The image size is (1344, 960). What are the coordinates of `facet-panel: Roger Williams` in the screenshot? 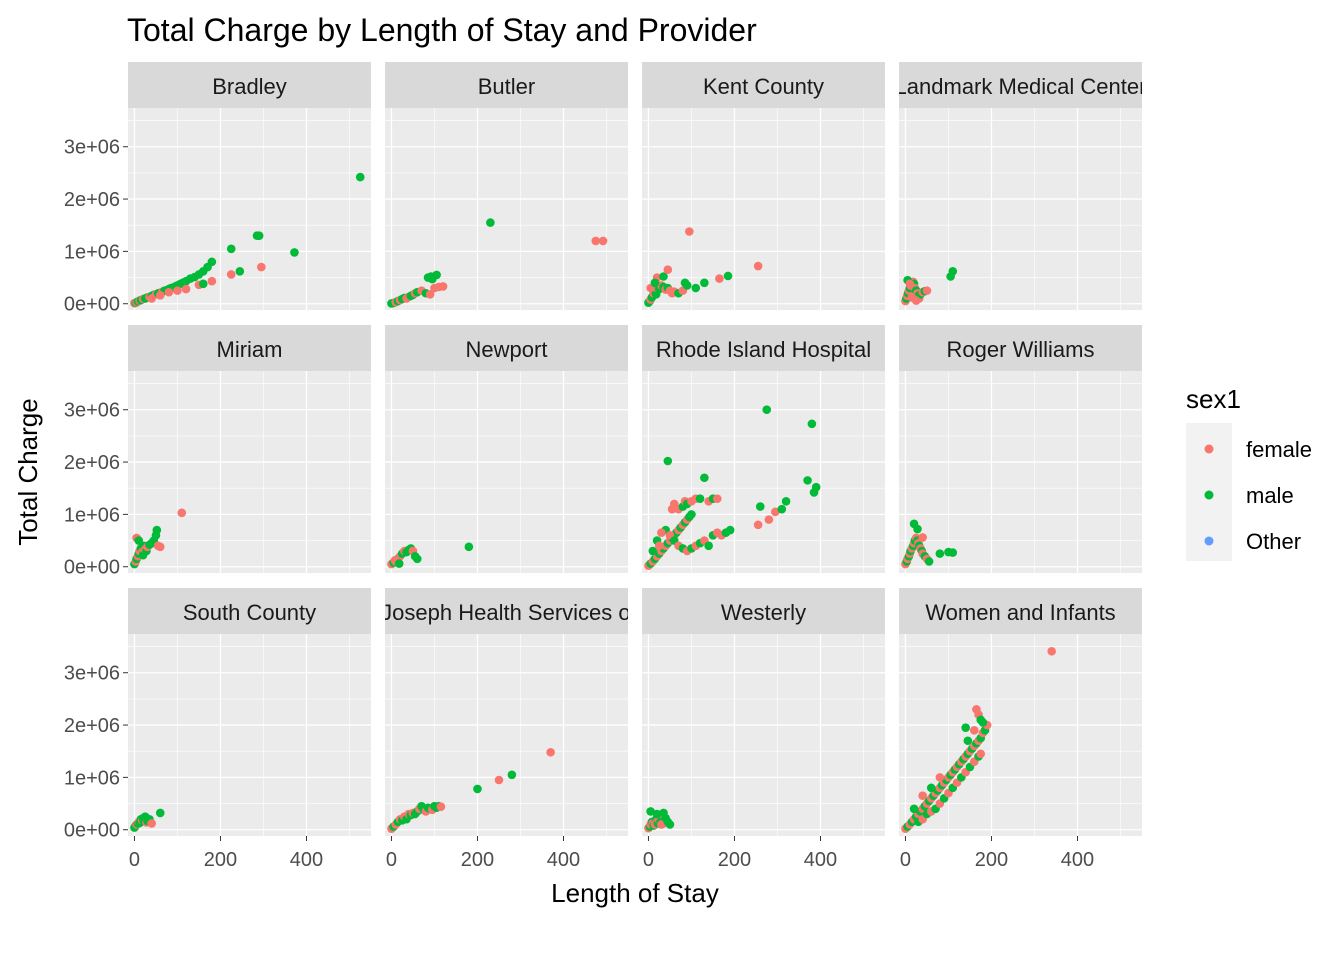 It's located at (1020, 449).